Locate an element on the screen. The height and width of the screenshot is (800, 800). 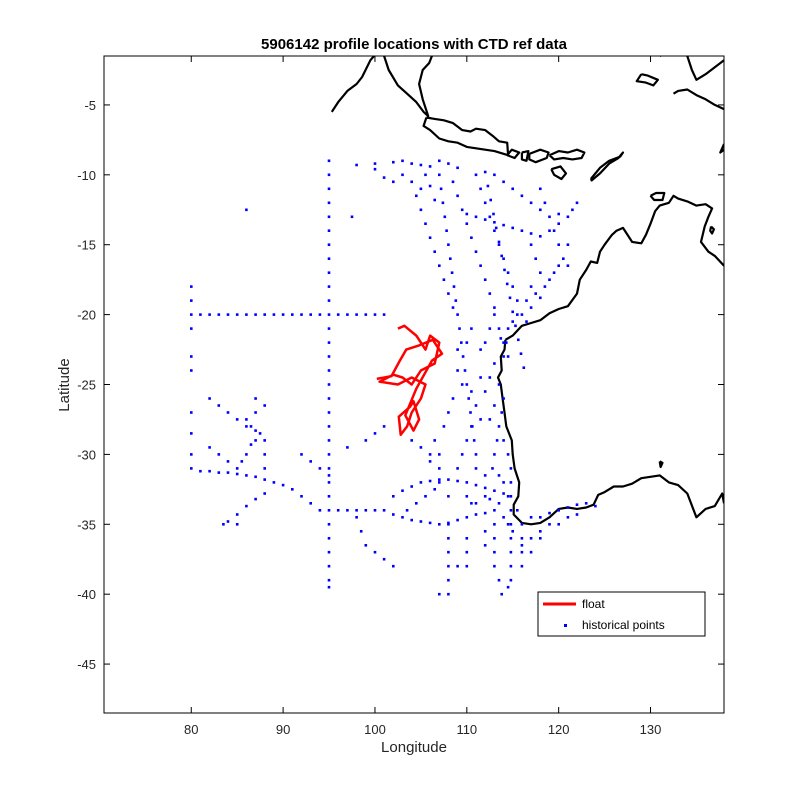
y-tick-label: -20 is located at coordinates (86, 315).